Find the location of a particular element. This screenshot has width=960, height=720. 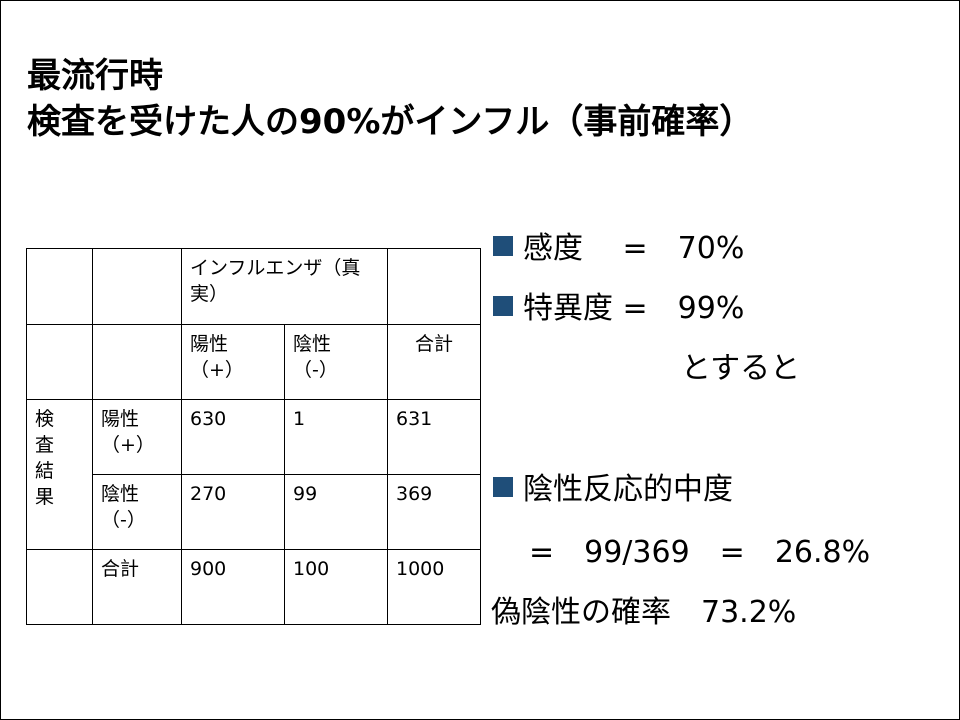

specificity-line: 特異度 = 99% is located at coordinates (618, 305).